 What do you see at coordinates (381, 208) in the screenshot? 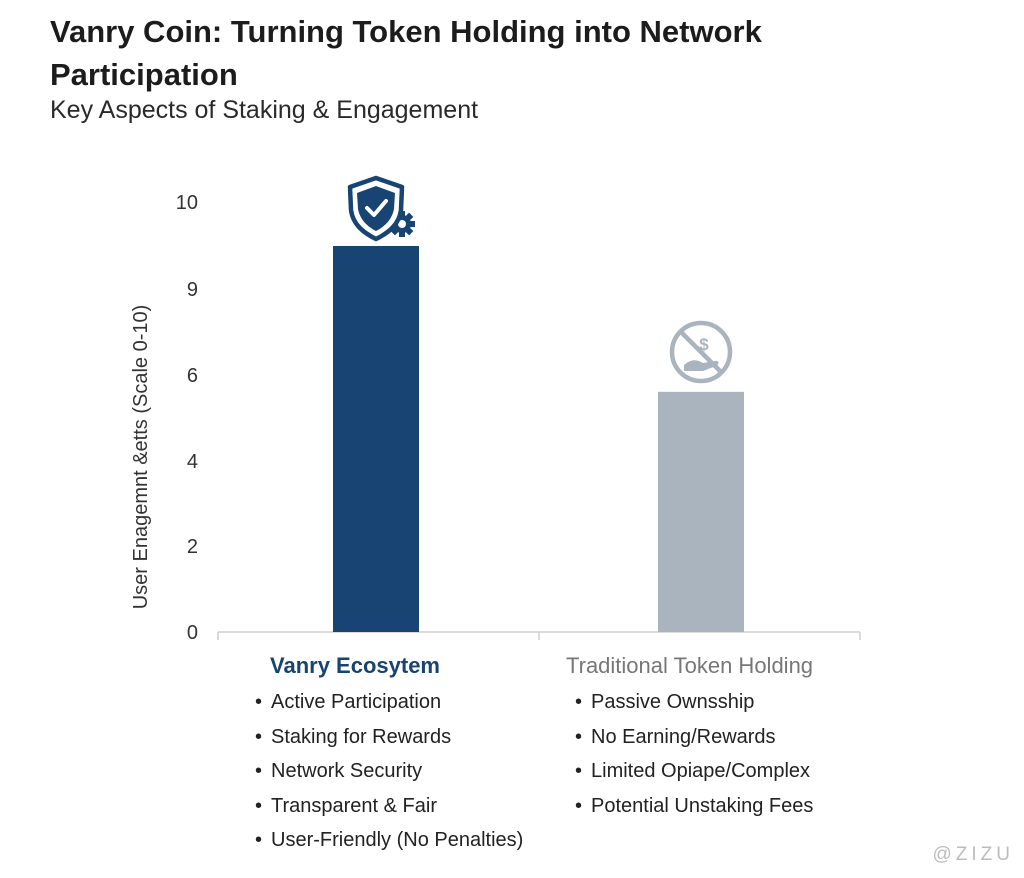
I see `shield-check-gear-icon` at bounding box center [381, 208].